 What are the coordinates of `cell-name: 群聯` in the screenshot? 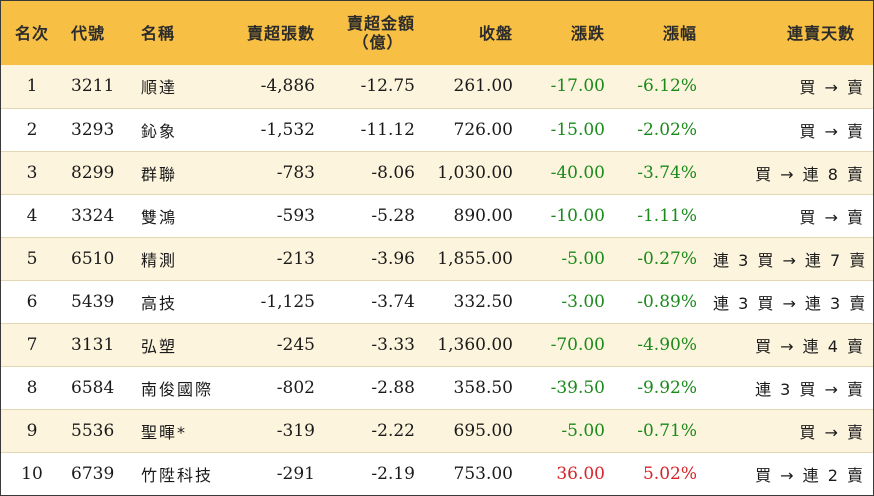 It's located at (159, 174).